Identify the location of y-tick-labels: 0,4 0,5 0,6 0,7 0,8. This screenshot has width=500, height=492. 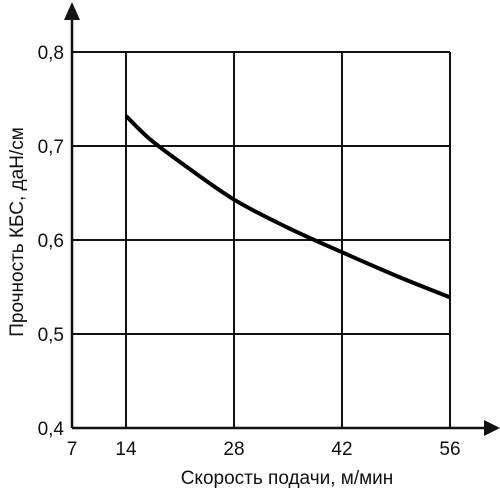
(51, 241).